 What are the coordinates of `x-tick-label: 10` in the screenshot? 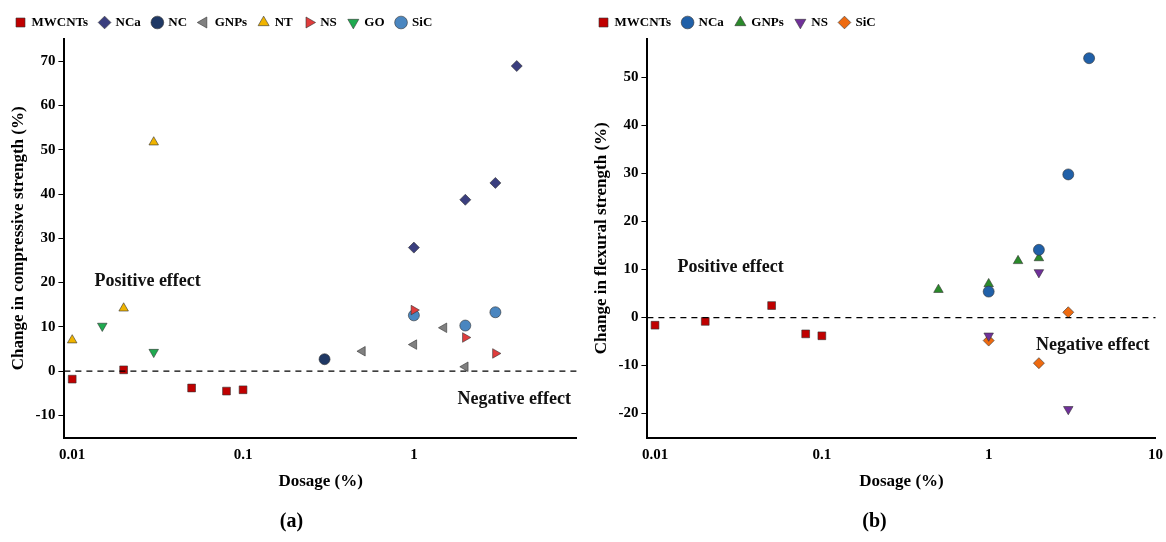 It's located at (1155, 454).